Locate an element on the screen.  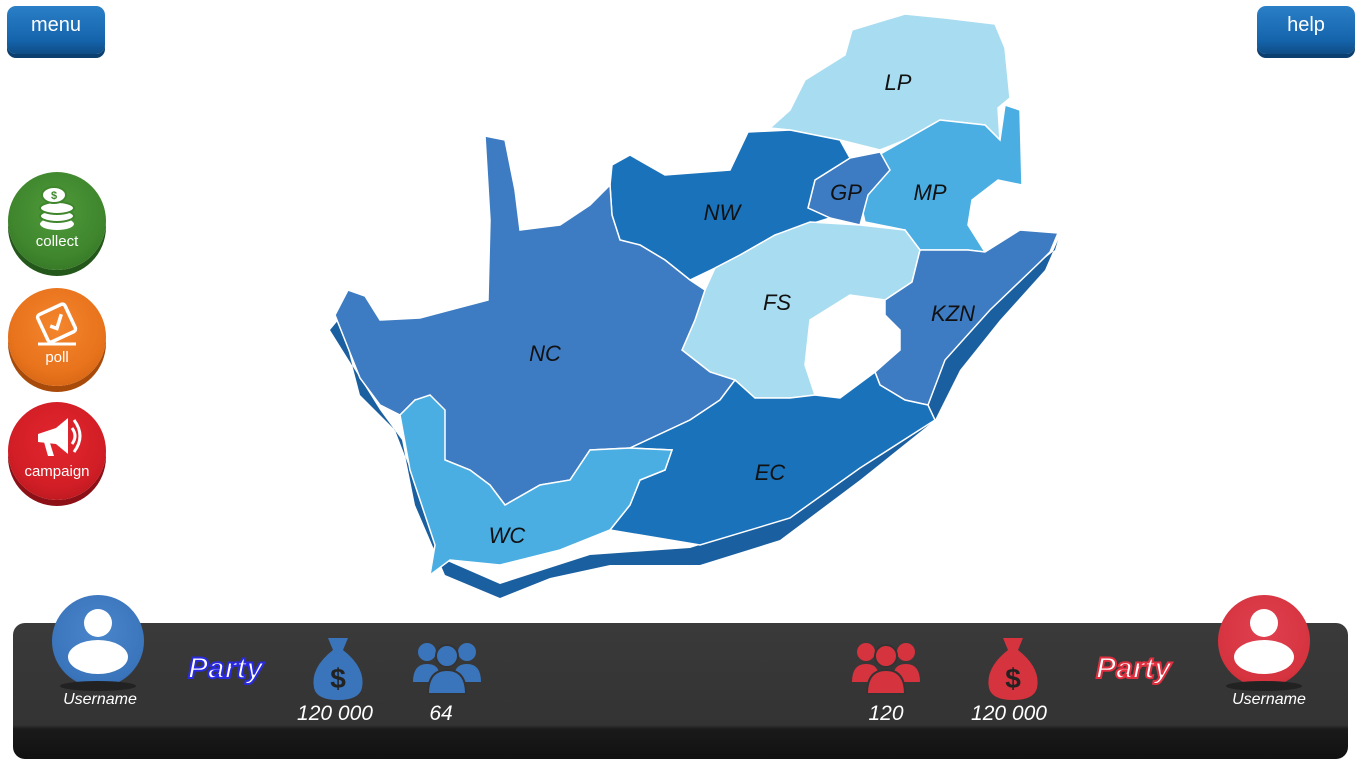
poll-button: poll is located at coordinates (57, 337).